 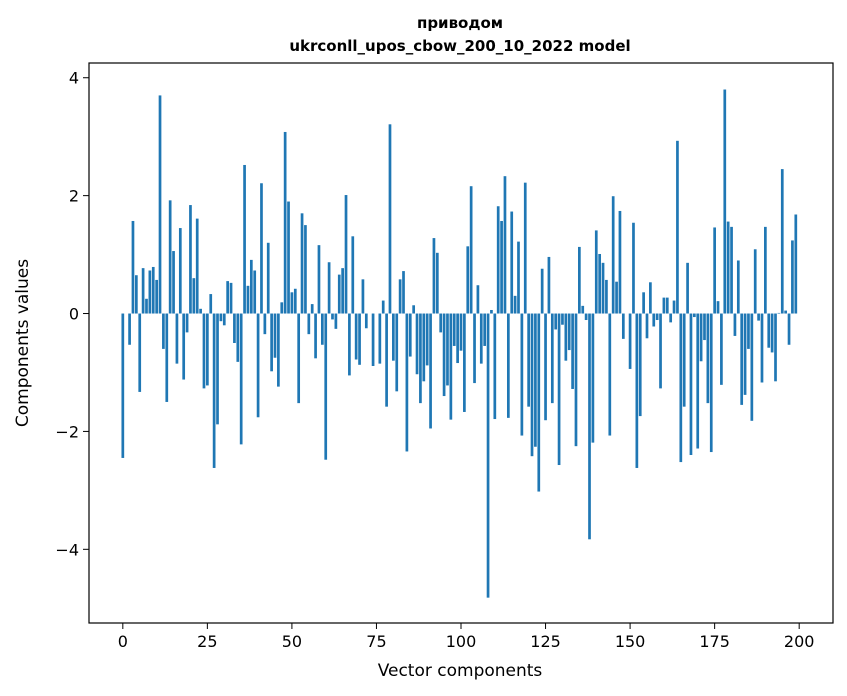 I want to click on chart-title: приводом, so click(x=460, y=23).